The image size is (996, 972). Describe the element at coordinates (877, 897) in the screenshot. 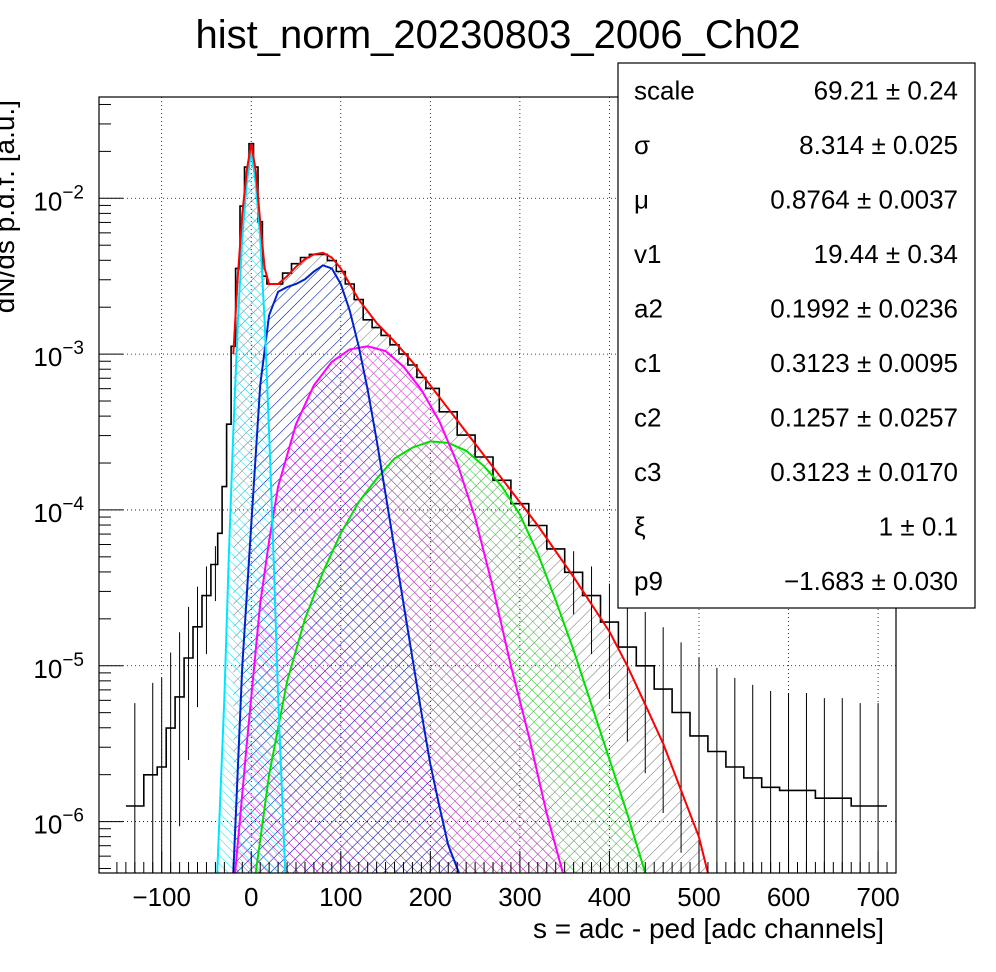

I see `x-tick-label-8: 700` at that location.